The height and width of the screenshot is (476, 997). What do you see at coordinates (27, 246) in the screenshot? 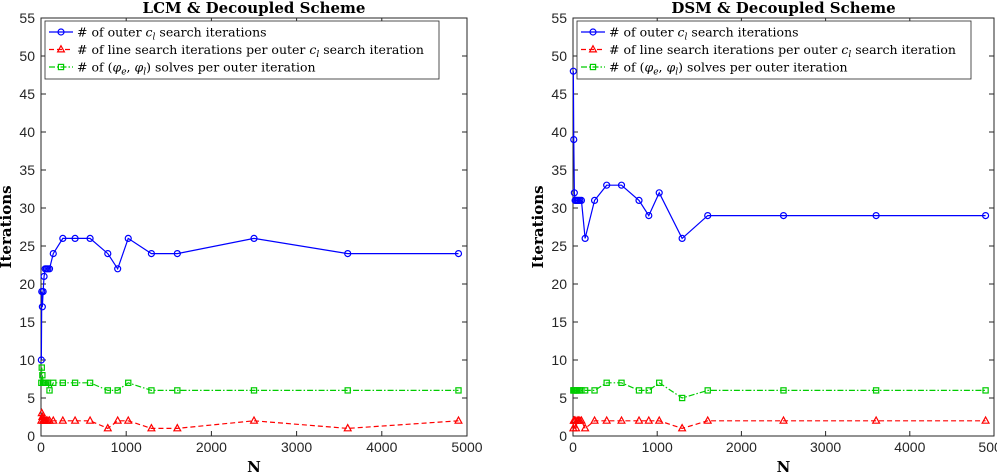
I see `y-tick-label: 25` at bounding box center [27, 246].